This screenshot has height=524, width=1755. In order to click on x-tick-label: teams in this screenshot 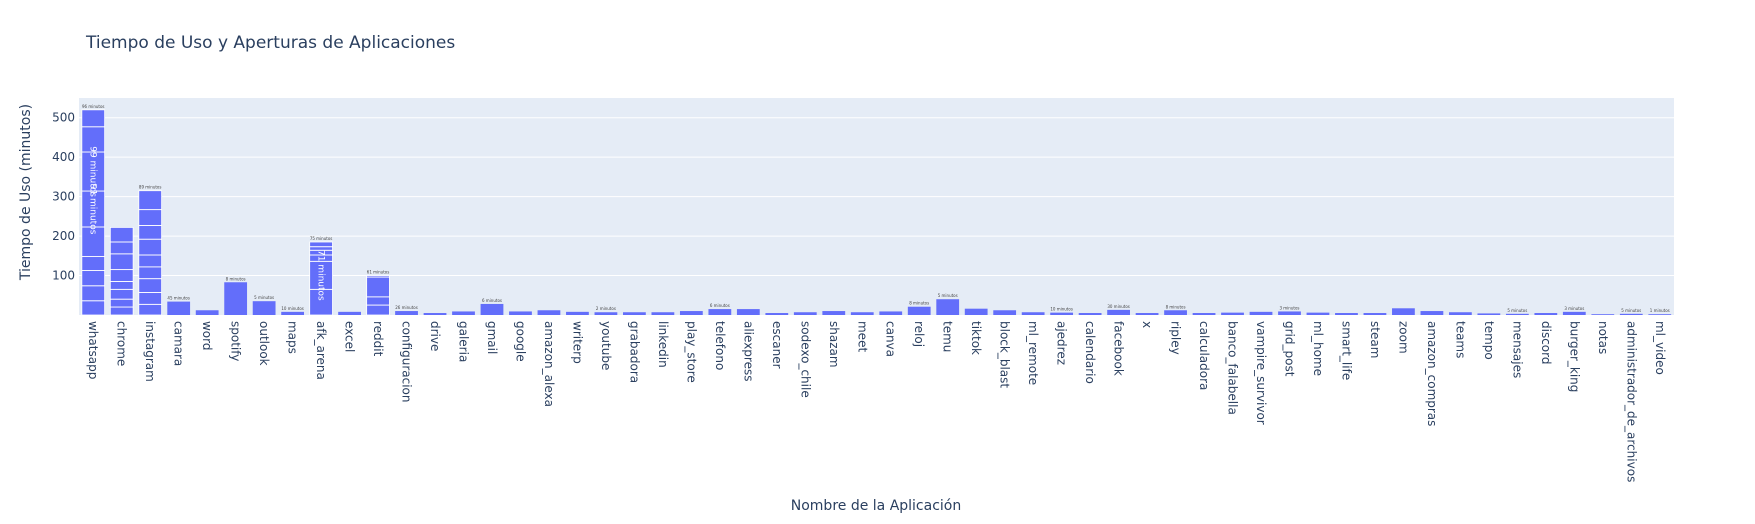, I will do `click(1460, 339)`.